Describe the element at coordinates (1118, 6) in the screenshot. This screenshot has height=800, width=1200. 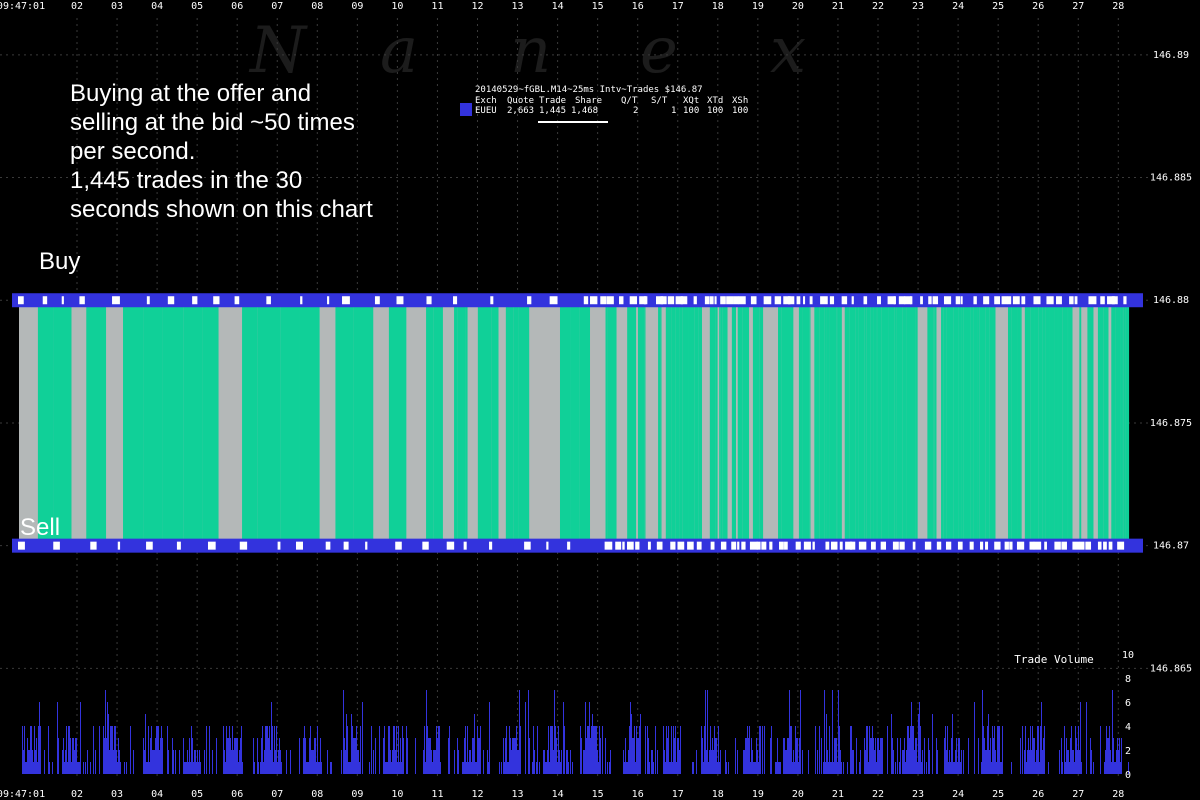
I see `x-tick-label: 28` at that location.